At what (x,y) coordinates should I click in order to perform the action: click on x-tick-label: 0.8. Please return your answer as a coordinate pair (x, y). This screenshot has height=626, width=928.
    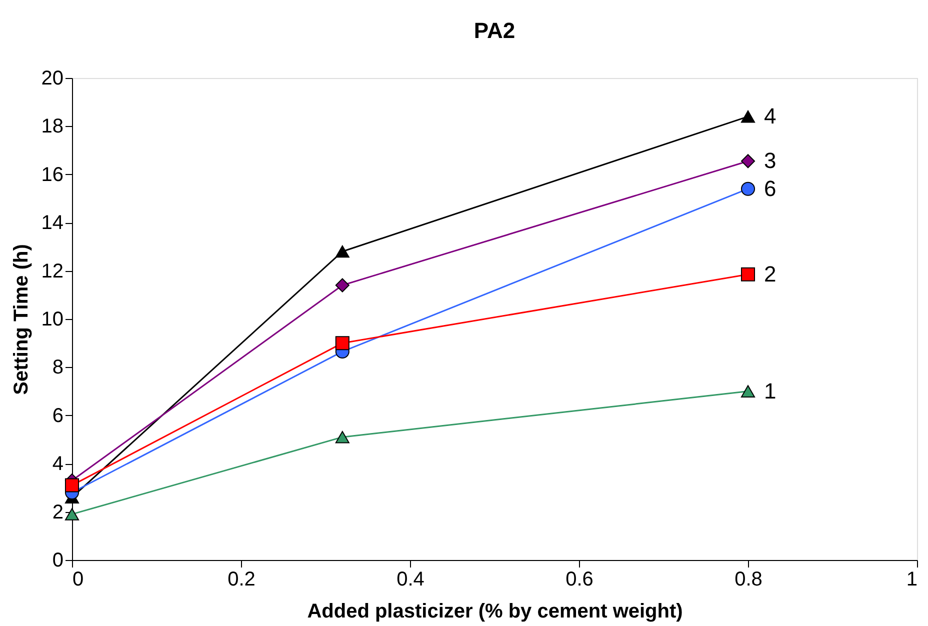
    Looking at the image, I should click on (748, 579).